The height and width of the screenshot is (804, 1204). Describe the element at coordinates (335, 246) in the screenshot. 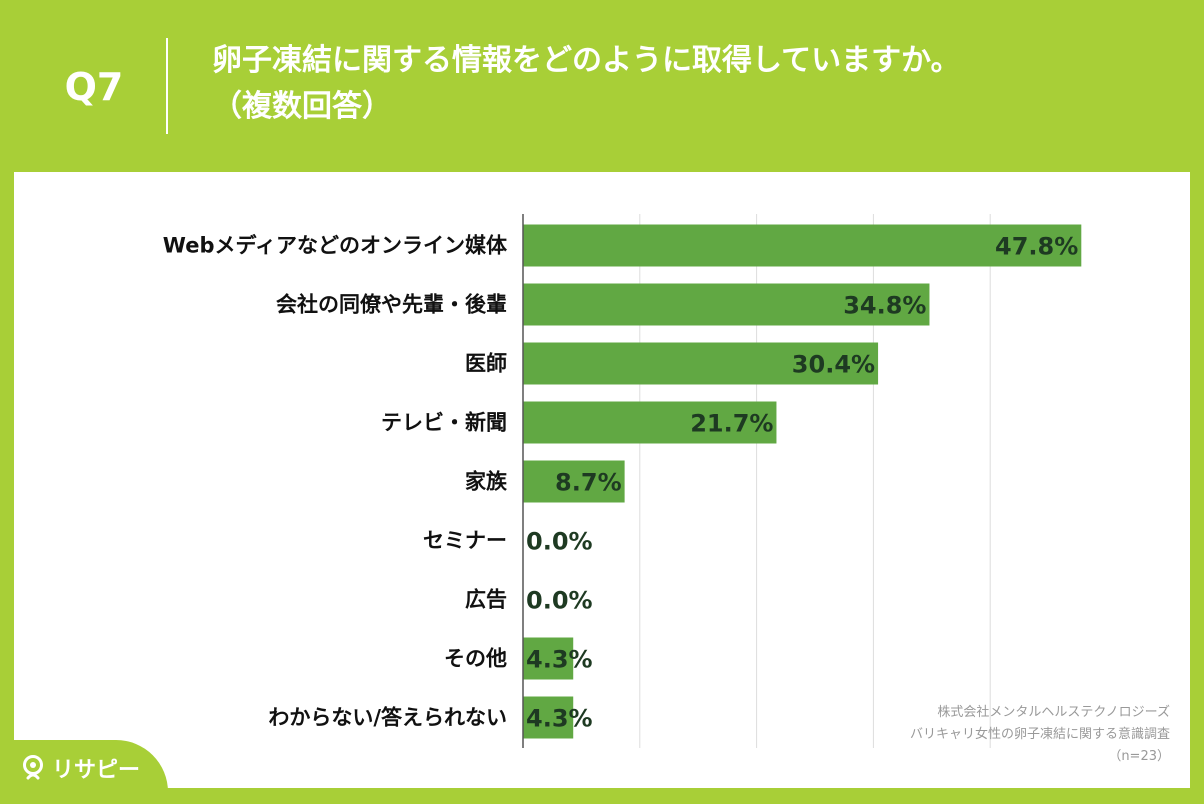

I see `category-label: Webメディアなどのオンライン媒体` at that location.